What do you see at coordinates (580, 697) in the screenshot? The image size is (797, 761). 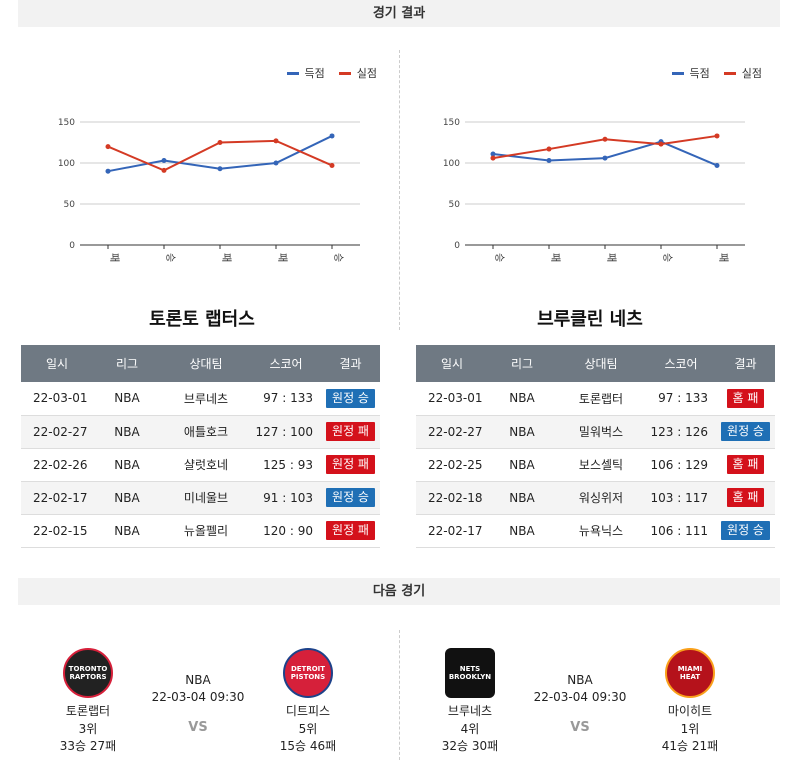 I see `match-time: 22-03-04 09:30` at bounding box center [580, 697].